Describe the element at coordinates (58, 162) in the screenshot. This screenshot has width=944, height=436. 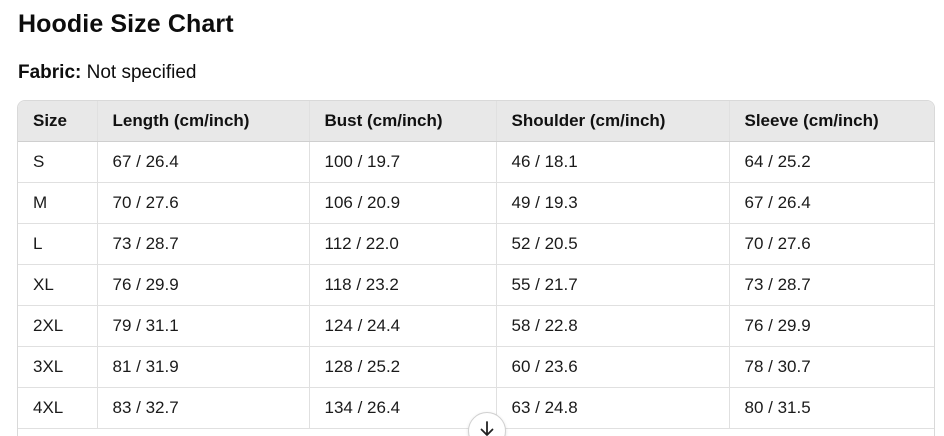
I see `cell-size: S` at that location.